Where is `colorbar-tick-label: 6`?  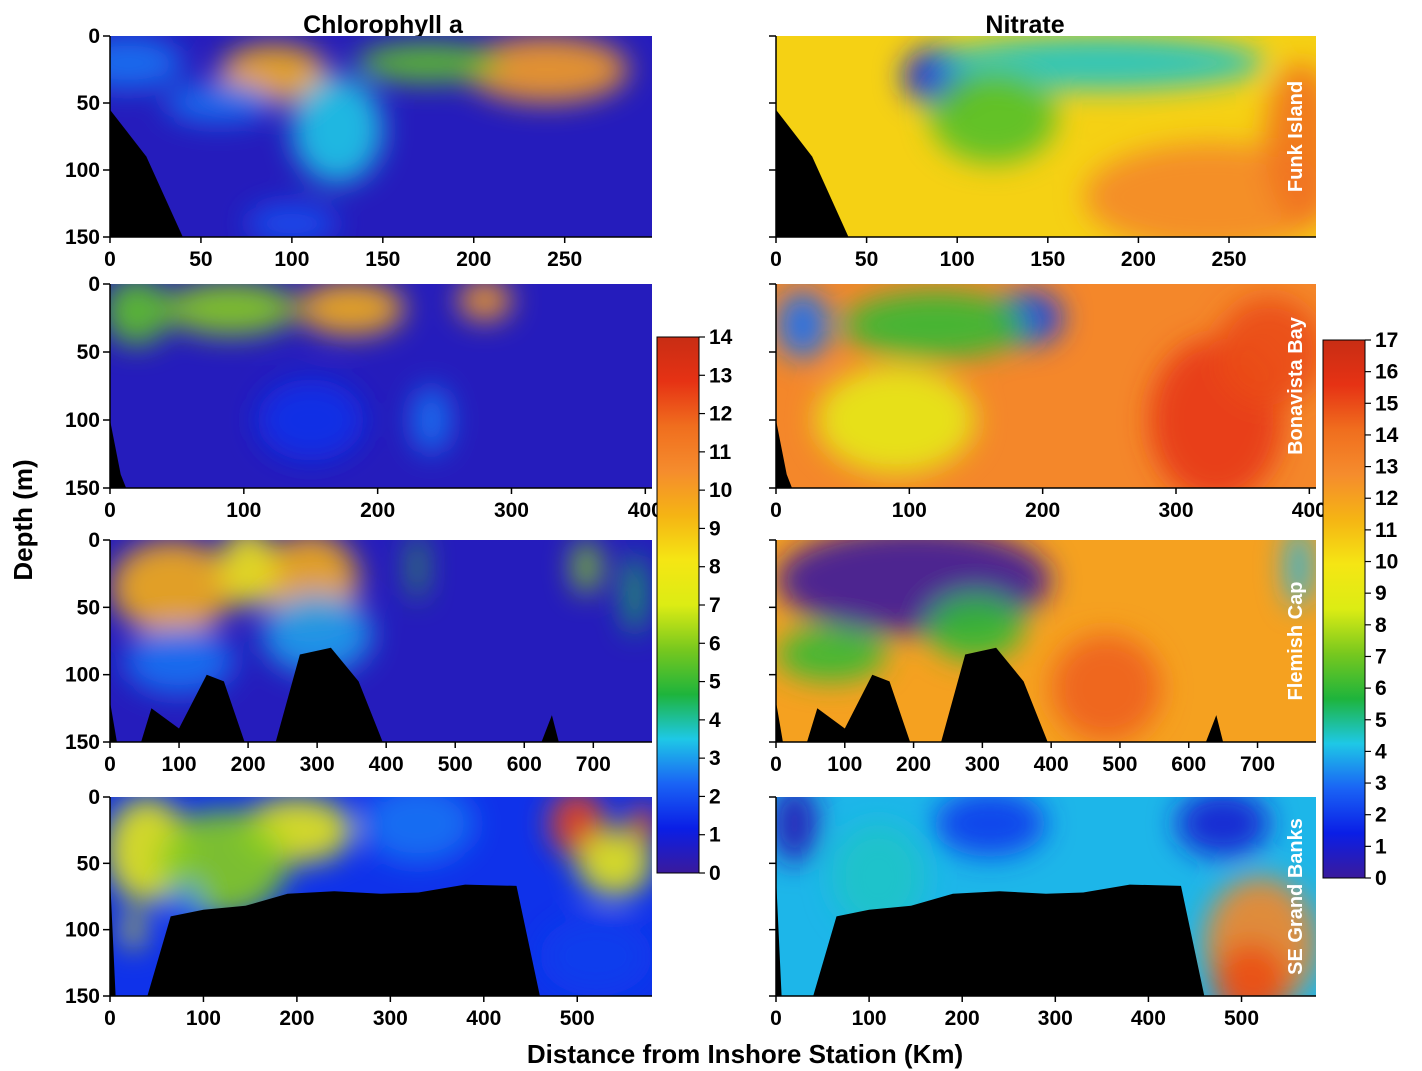 colorbar-tick-label: 6 is located at coordinates (715, 643).